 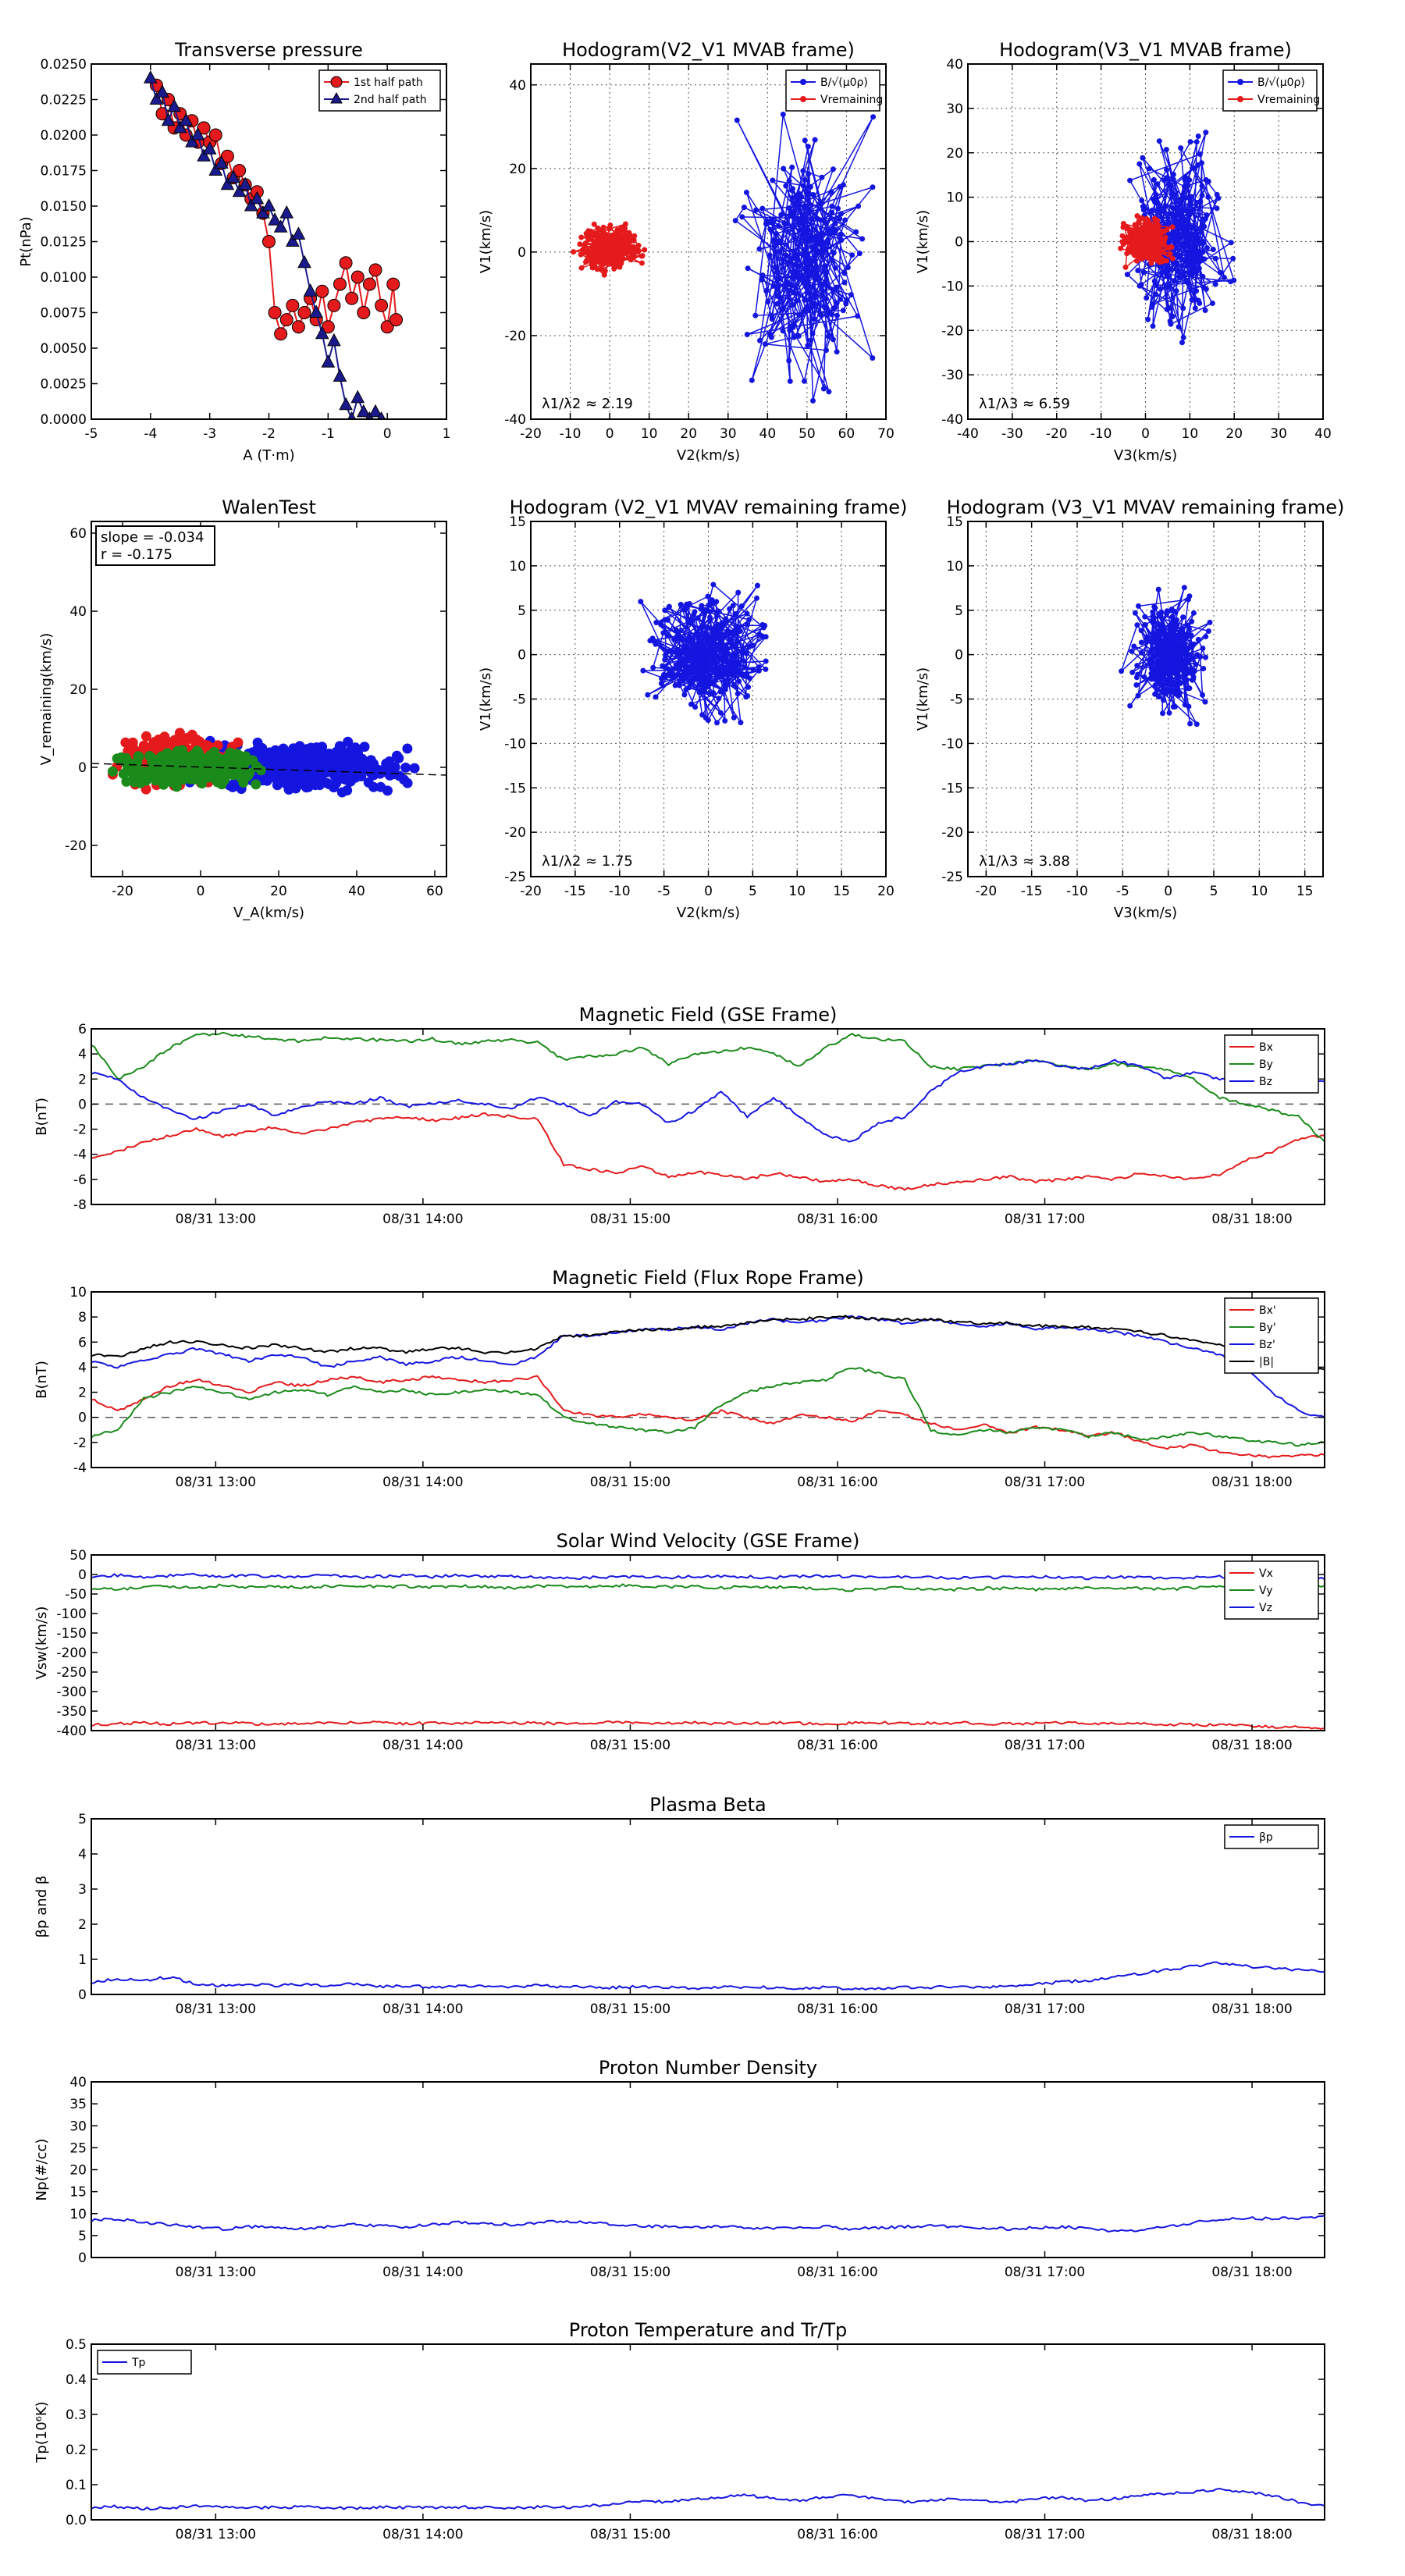 I want to click on x-tick-label: 08/31 18:00, so click(x=1251, y=2009).